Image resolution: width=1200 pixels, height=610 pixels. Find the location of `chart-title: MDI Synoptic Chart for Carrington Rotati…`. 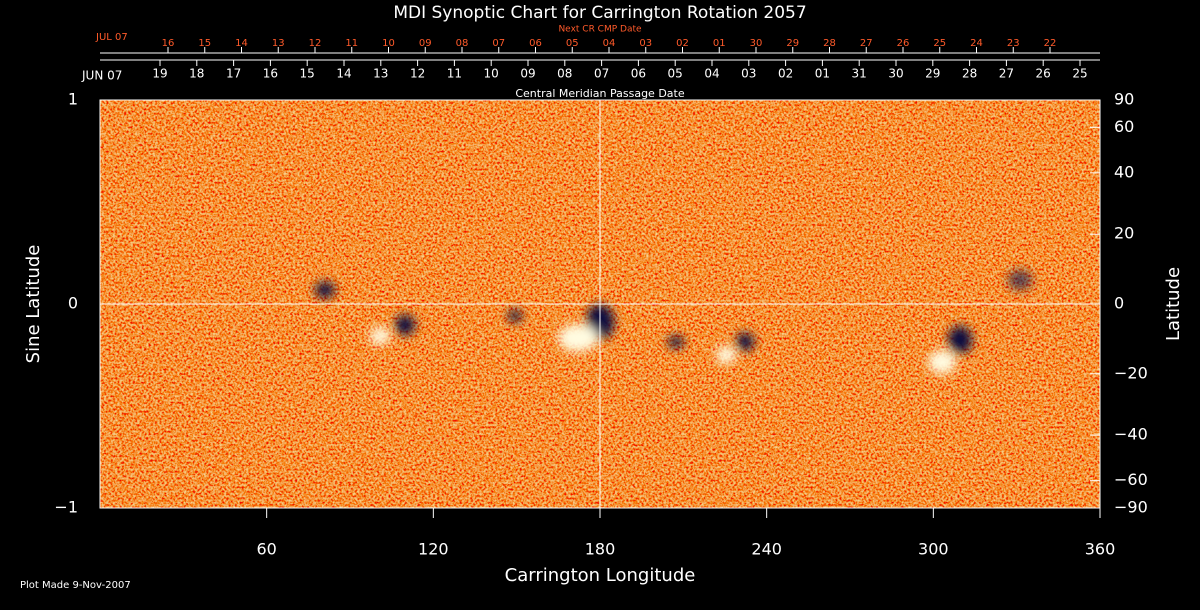

chart-title: MDI Synoptic Chart for Carrington Rotati… is located at coordinates (599, 13).